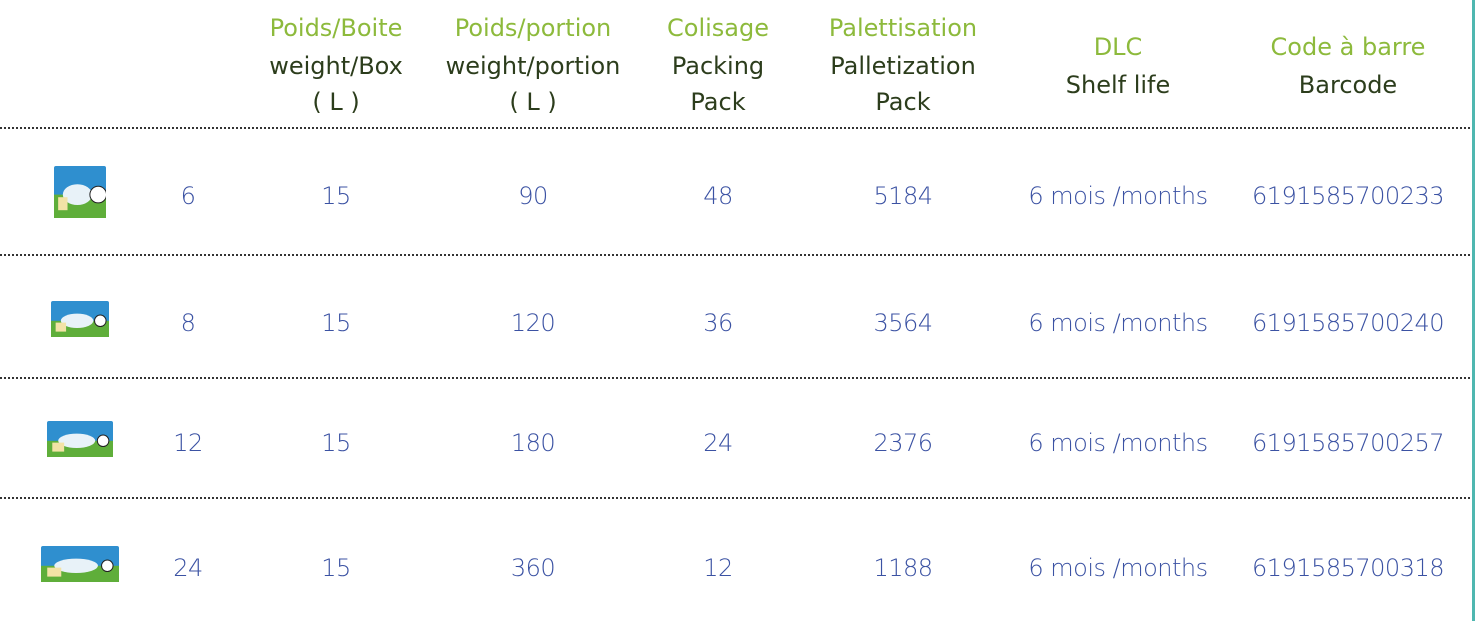  I want to click on cell: 180, so click(533, 443).